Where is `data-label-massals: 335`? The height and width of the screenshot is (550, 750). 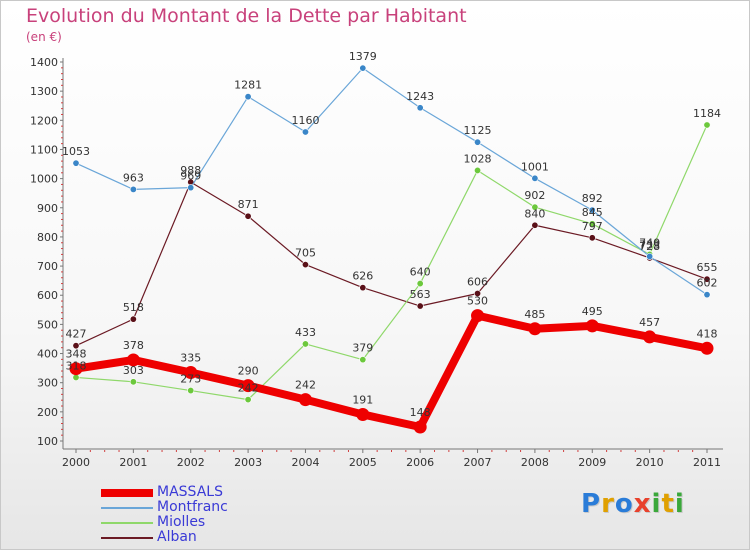
data-label-massals: 335 is located at coordinates (190, 357).